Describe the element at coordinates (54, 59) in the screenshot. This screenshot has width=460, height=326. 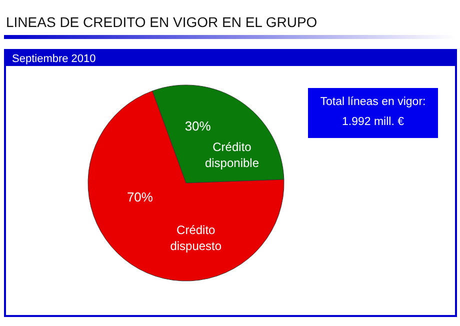
I see `chart-subtitle: Septiembre 2010` at that location.